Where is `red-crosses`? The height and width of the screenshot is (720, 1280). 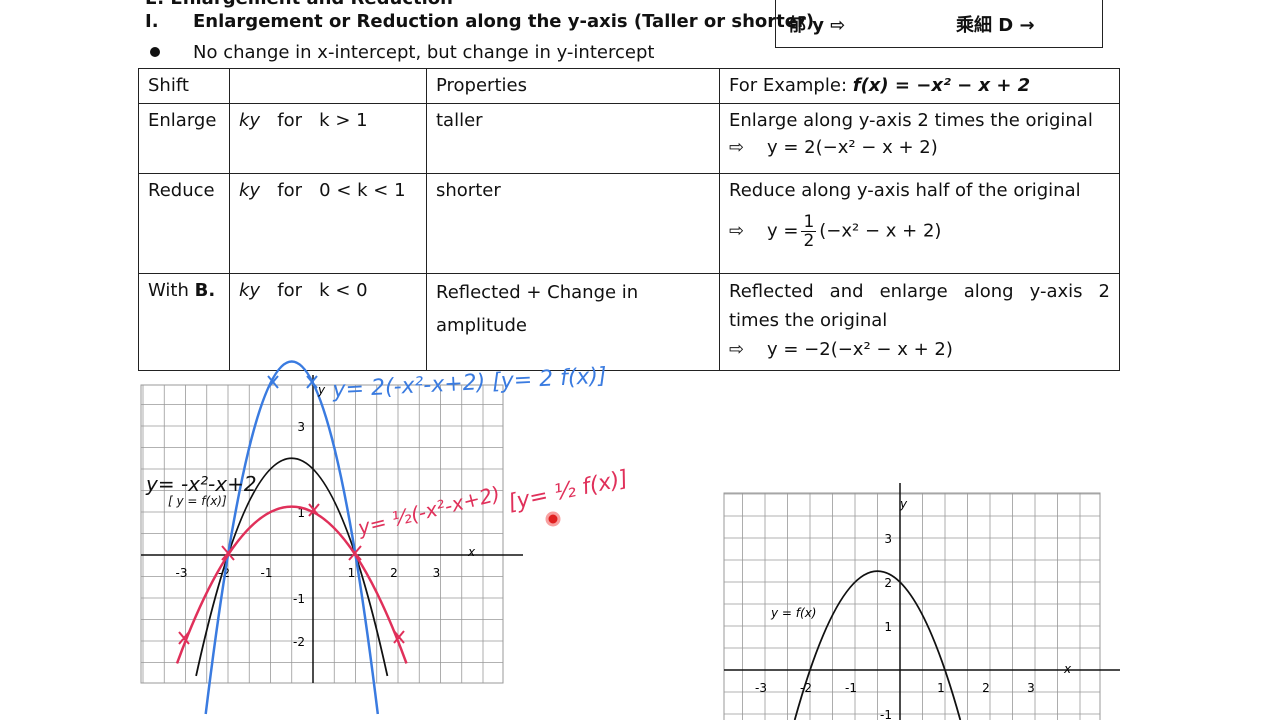 red-crosses is located at coordinates (291, 574).